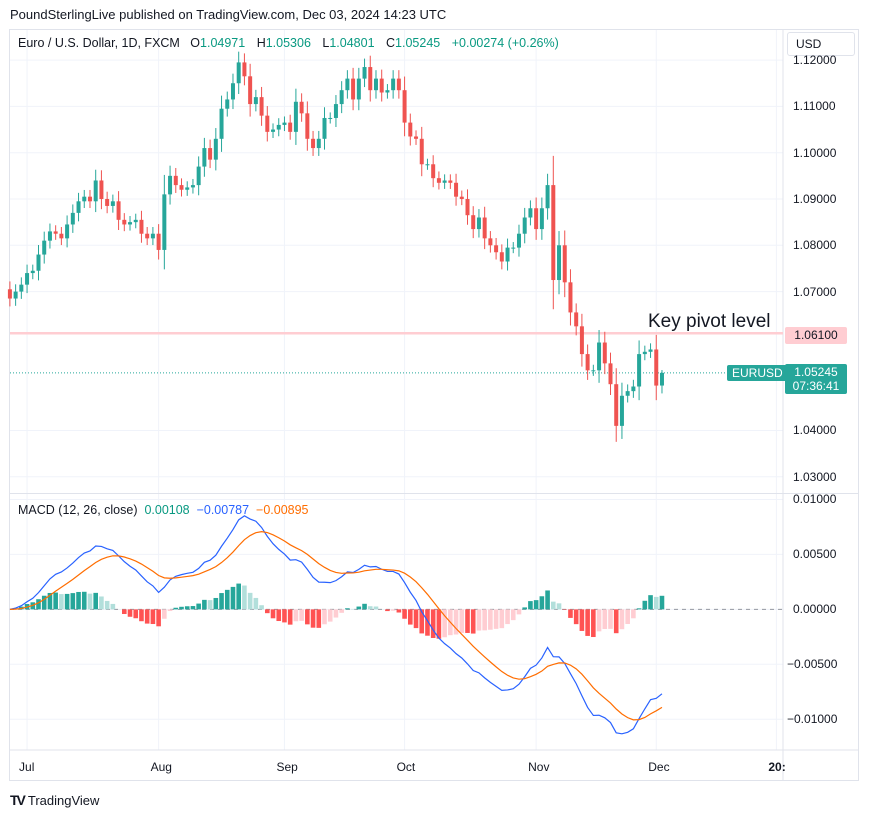 The width and height of the screenshot is (870, 817). Describe the element at coordinates (195, 43) in the screenshot. I see `open-label: O` at that location.